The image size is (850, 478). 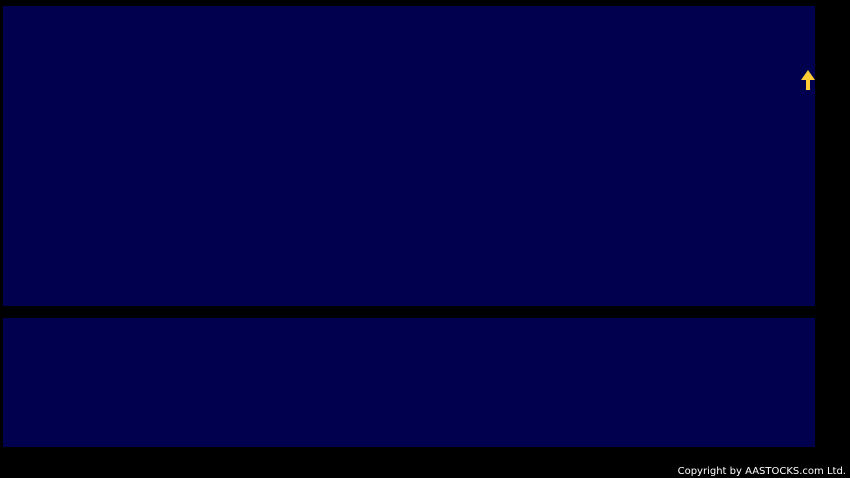 I want to click on indicator-arrow, so click(x=808, y=80).